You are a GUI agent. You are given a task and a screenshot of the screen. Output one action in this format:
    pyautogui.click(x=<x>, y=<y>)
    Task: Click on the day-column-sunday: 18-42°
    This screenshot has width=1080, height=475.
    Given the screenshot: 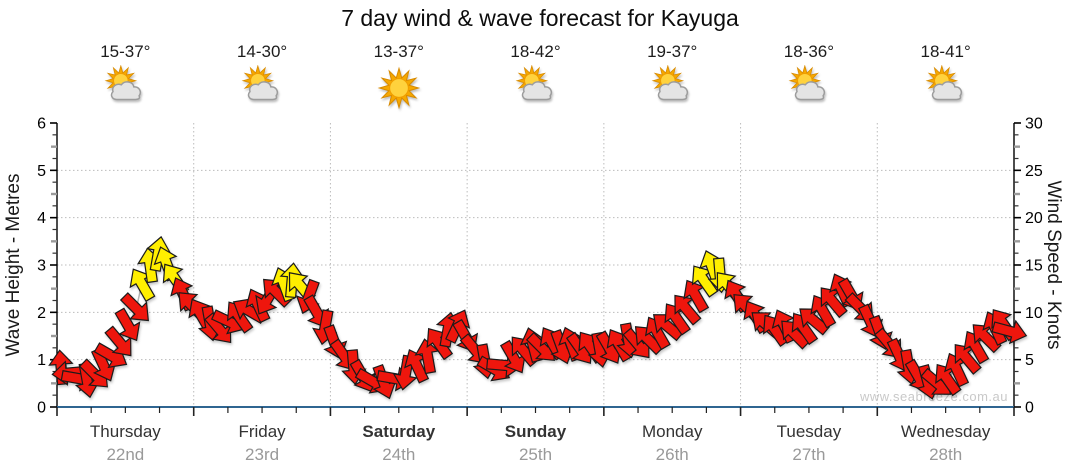 What is the action you would take?
    pyautogui.click(x=535, y=79)
    